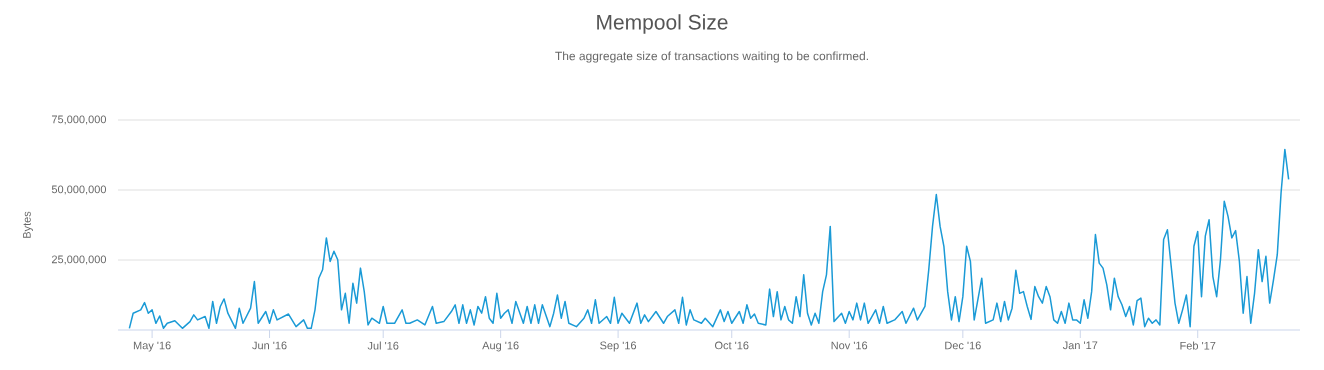 The width and height of the screenshot is (1324, 370). Describe the element at coordinates (79, 260) in the screenshot. I see `y-tick-label: 25,000,000` at that location.